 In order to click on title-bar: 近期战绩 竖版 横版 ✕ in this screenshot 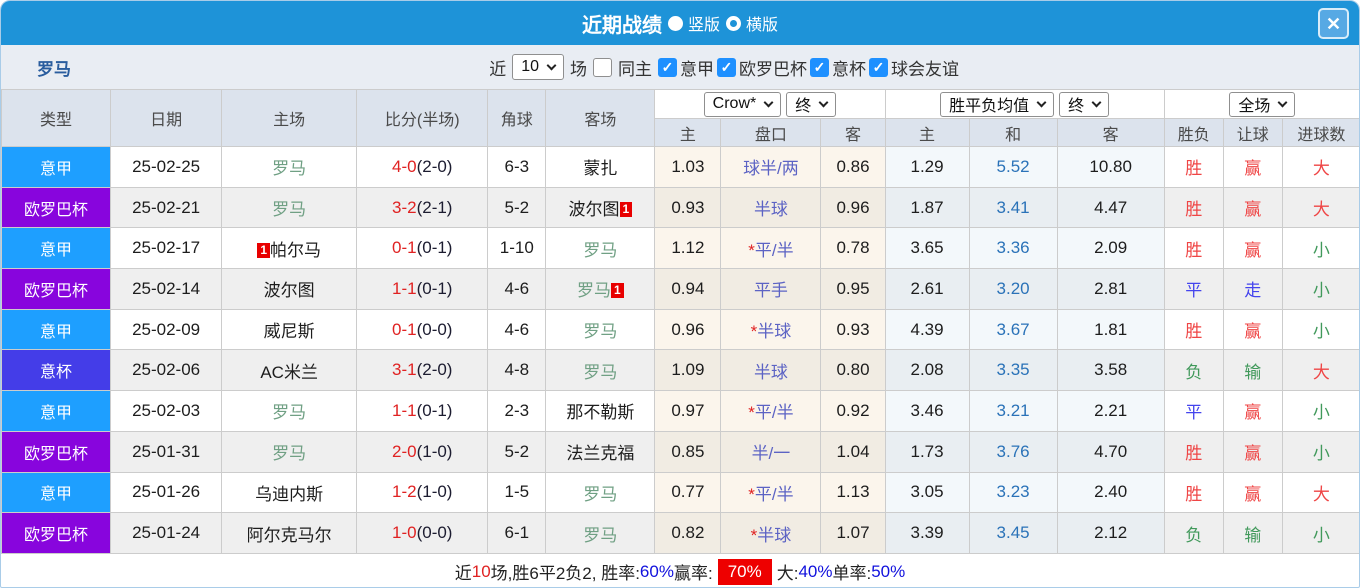, I will do `click(680, 23)`.